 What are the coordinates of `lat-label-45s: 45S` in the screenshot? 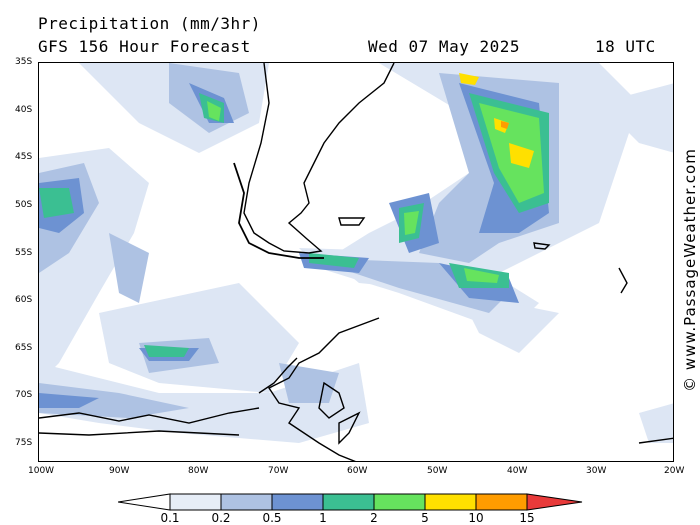 It's located at (24, 157).